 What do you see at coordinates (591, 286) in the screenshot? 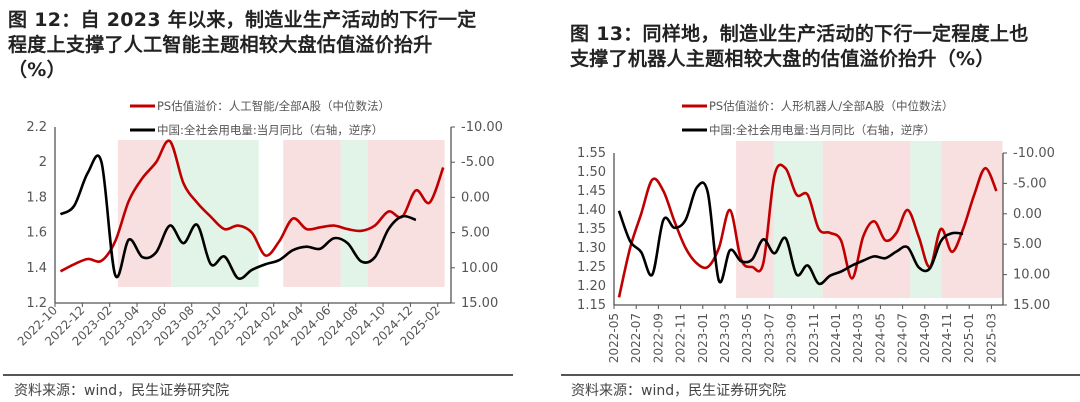
I see `left-tick-label: 1.20` at bounding box center [591, 286].